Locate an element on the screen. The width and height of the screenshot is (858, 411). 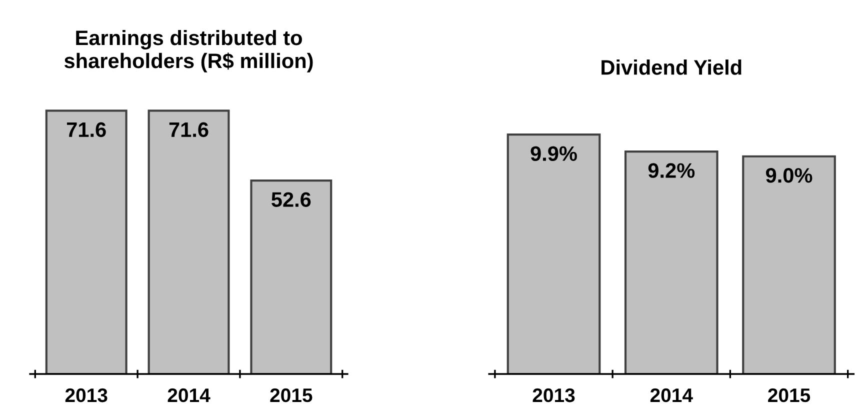
chart-title: Earnings distributed to shareholders (R$ million) is located at coordinates (188, 51).